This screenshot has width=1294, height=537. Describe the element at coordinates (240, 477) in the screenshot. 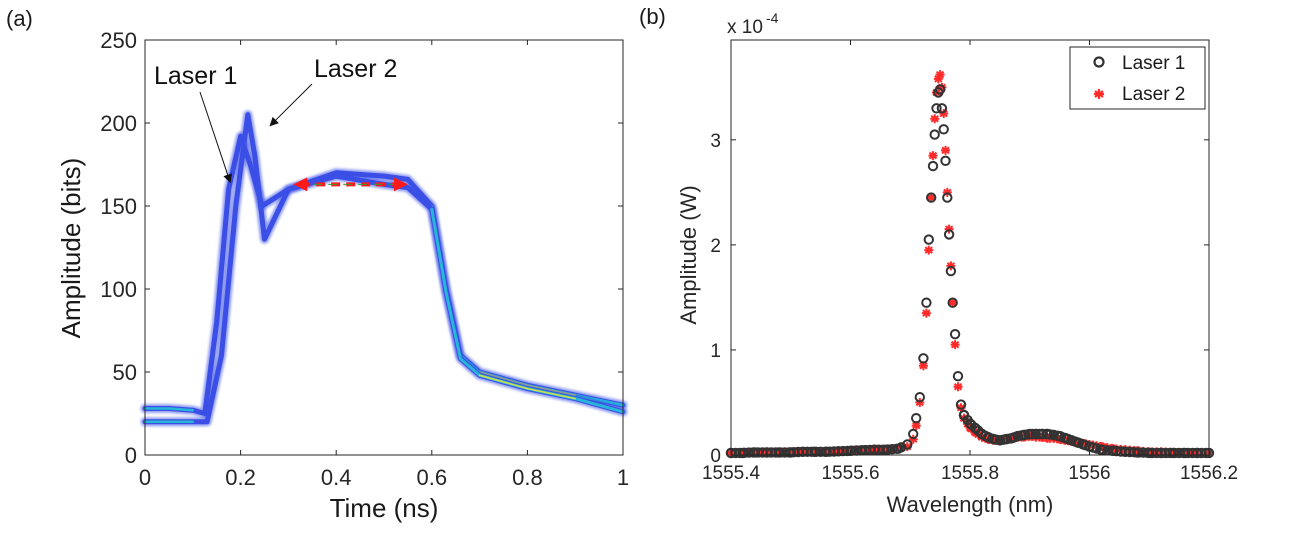

I see `x-tick-label-a: 0.2` at that location.